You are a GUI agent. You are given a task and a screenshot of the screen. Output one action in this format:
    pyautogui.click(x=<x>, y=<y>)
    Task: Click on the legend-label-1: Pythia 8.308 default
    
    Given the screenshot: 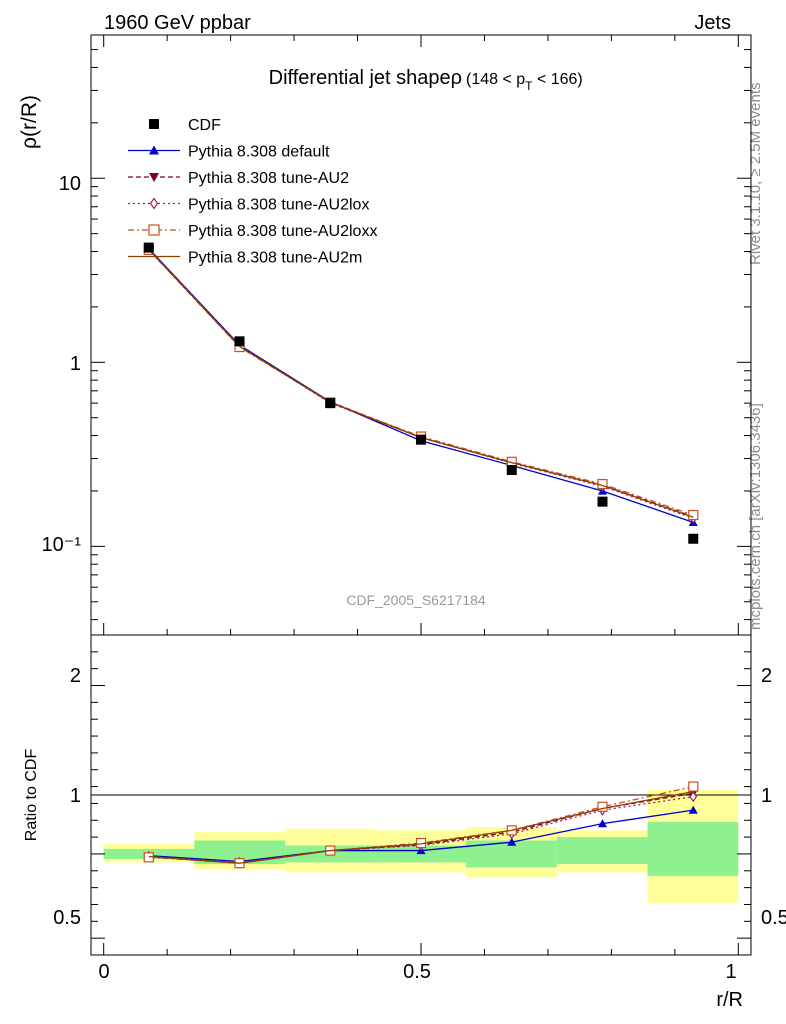 What is the action you would take?
    pyautogui.click(x=259, y=152)
    